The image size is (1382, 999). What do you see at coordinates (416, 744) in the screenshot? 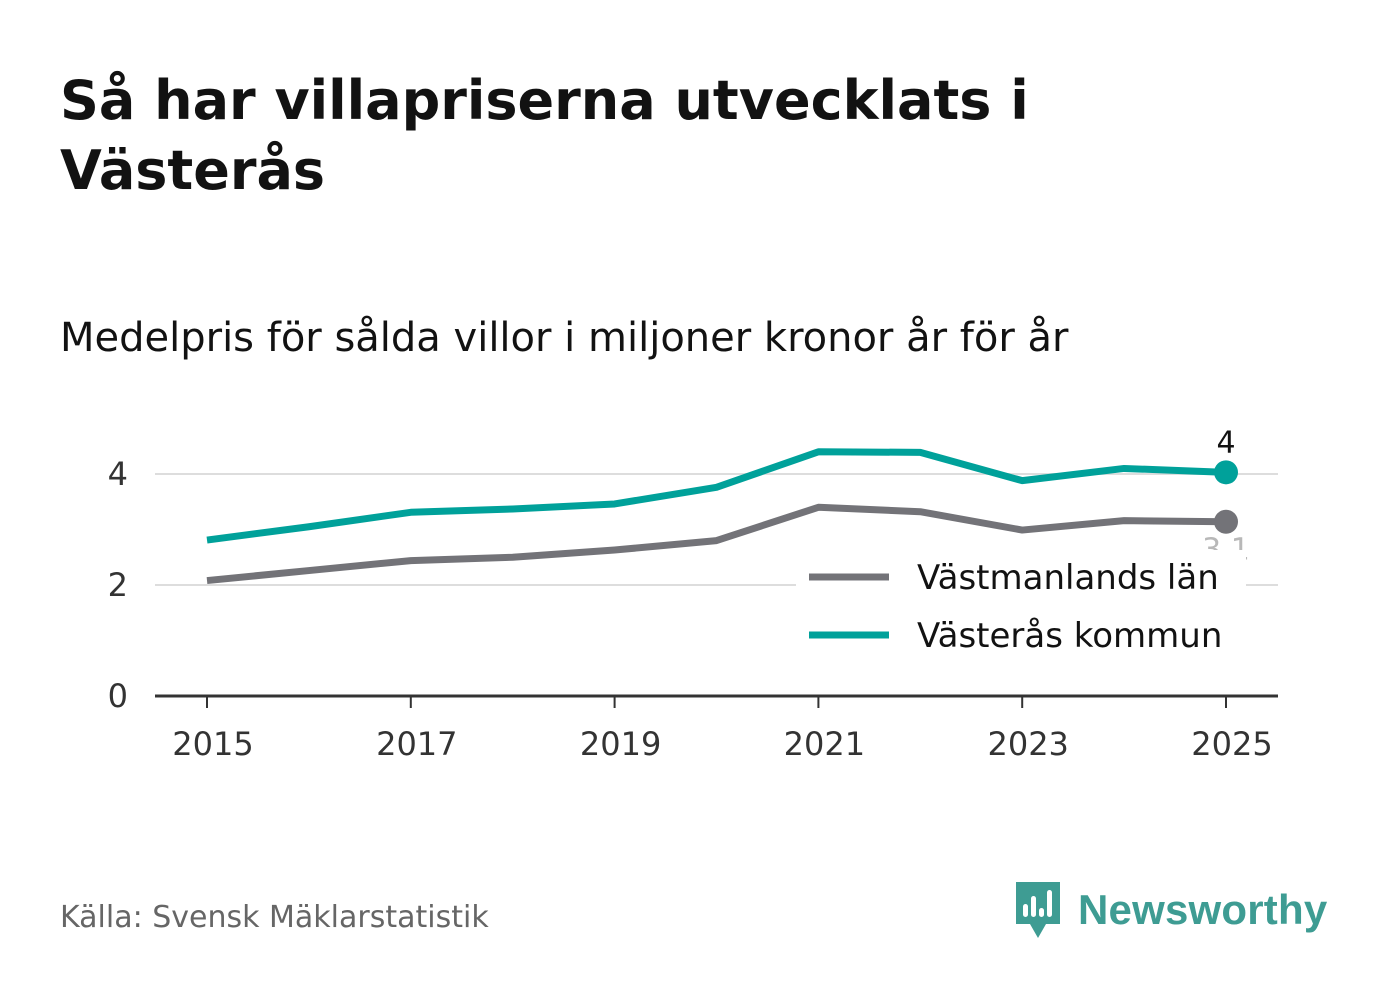
I see `x-tick-label: 2017` at bounding box center [416, 744].